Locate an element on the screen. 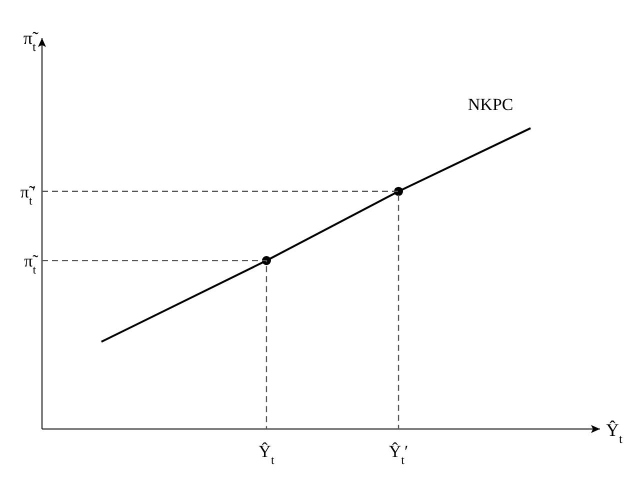 The image size is (633, 477). x-axis-title: Ŷ$_{t}$ is located at coordinates (614, 433).